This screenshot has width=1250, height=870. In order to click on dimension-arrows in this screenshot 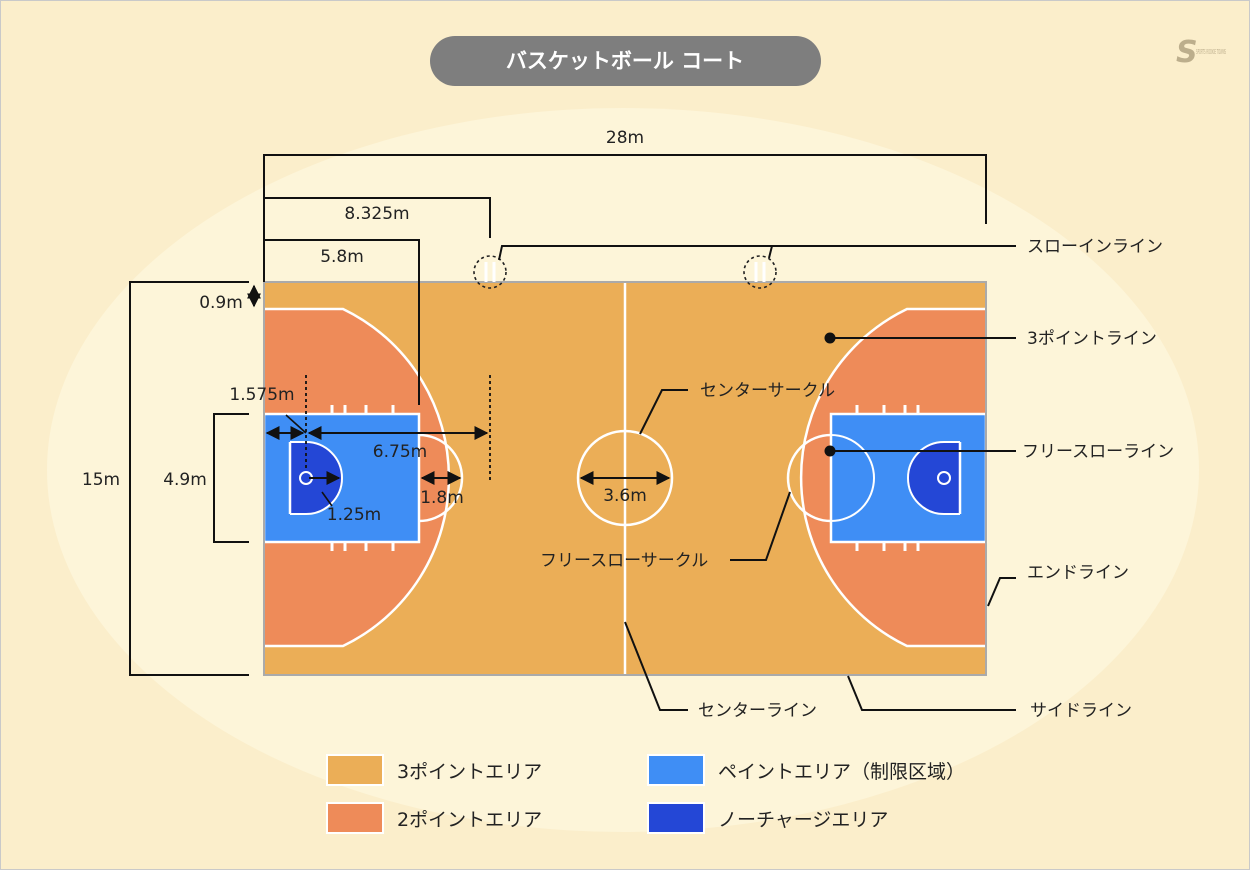, I will do `click(459, 395)`.